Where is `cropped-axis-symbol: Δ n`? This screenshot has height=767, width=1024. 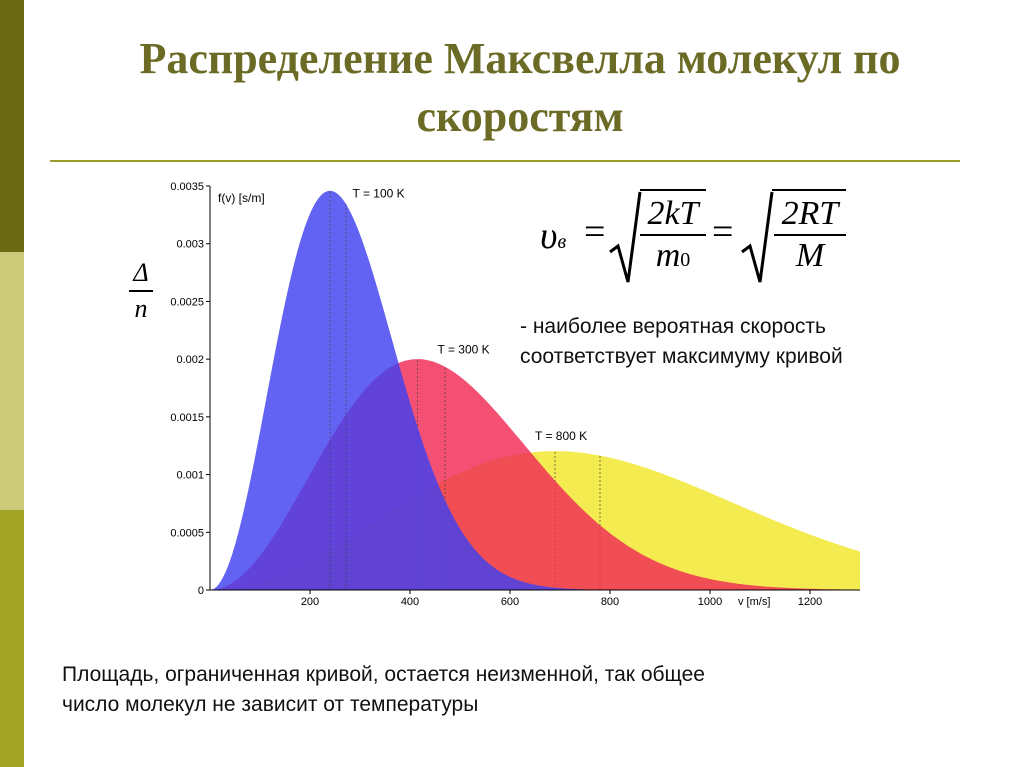
cropped-axis-symbol: Δ n is located at coordinates (141, 291).